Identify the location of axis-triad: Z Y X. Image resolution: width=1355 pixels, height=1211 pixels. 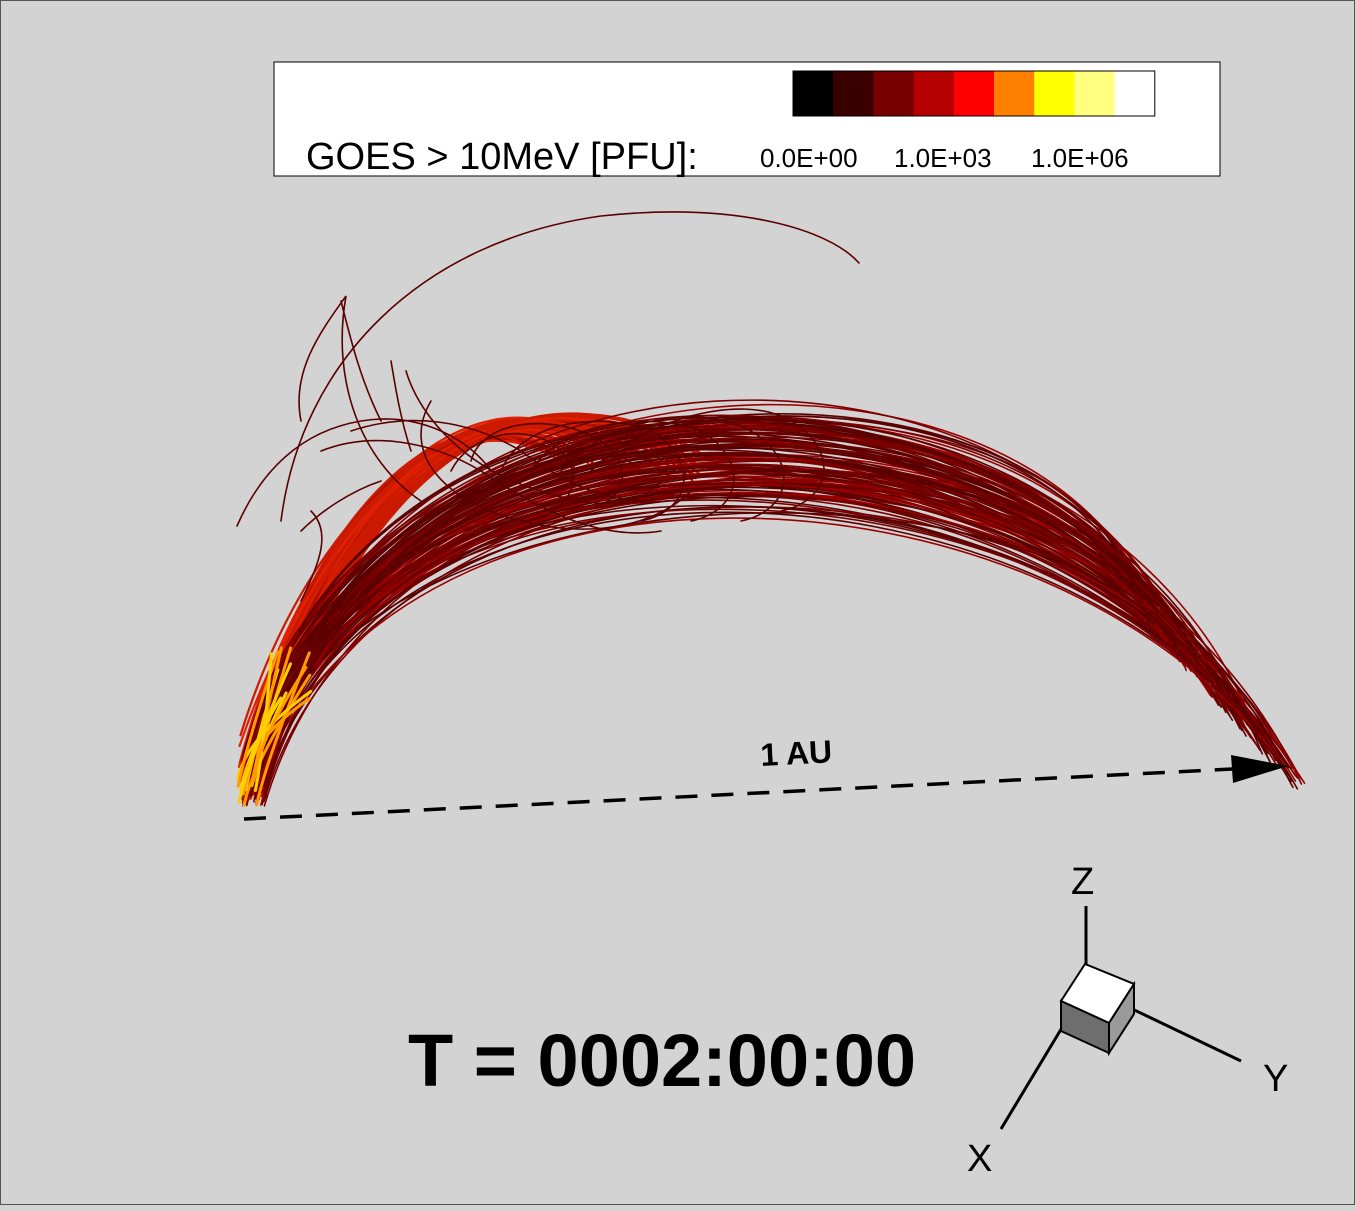
(1127, 1020).